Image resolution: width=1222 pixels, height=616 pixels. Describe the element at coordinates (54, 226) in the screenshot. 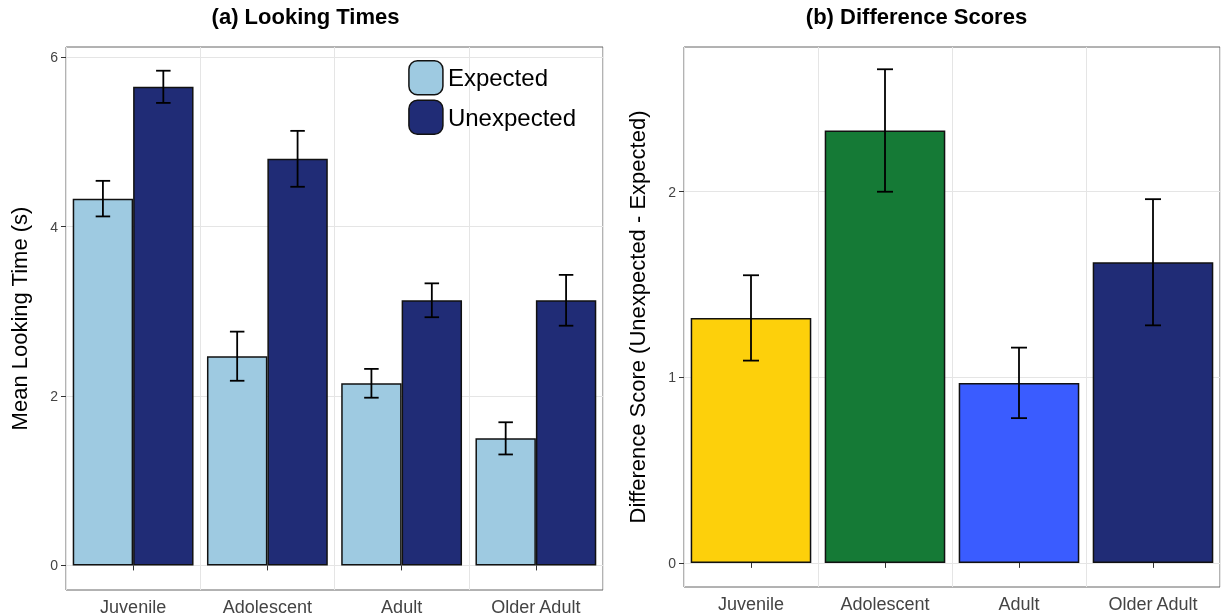

I see `y-tick-label: 4` at that location.